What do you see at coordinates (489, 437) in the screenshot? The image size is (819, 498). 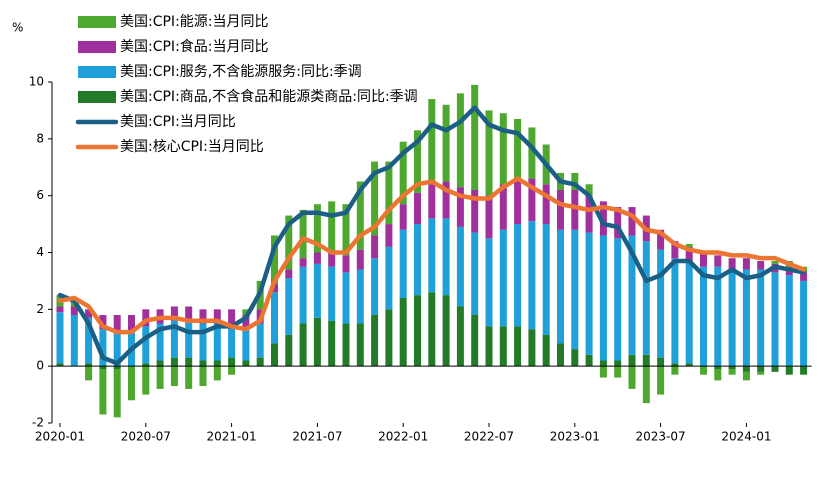 I see `x-tick-label: 2022-07` at bounding box center [489, 437].